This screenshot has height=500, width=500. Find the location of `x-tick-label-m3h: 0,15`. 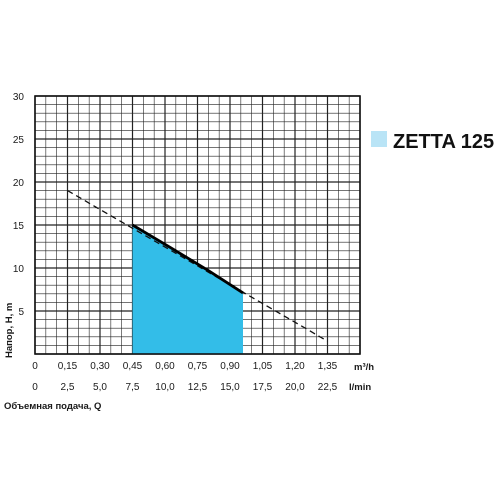

x-tick-label-m3h: 0,15 is located at coordinates (68, 366).